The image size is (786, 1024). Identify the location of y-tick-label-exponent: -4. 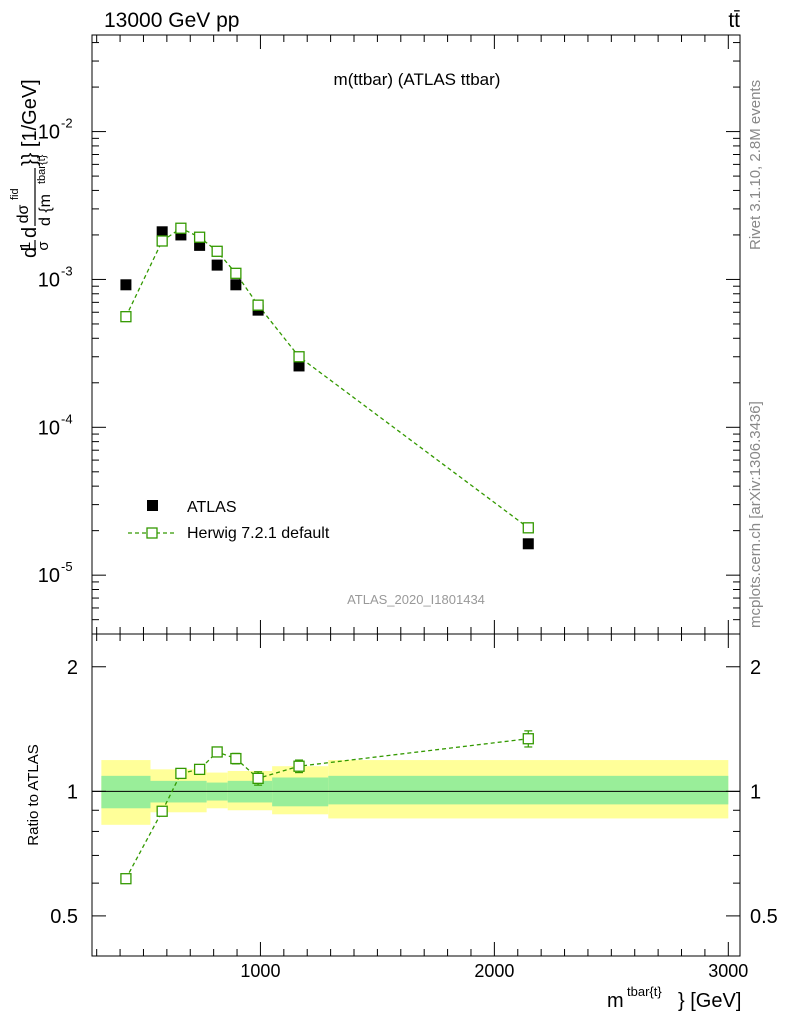
(67, 418).